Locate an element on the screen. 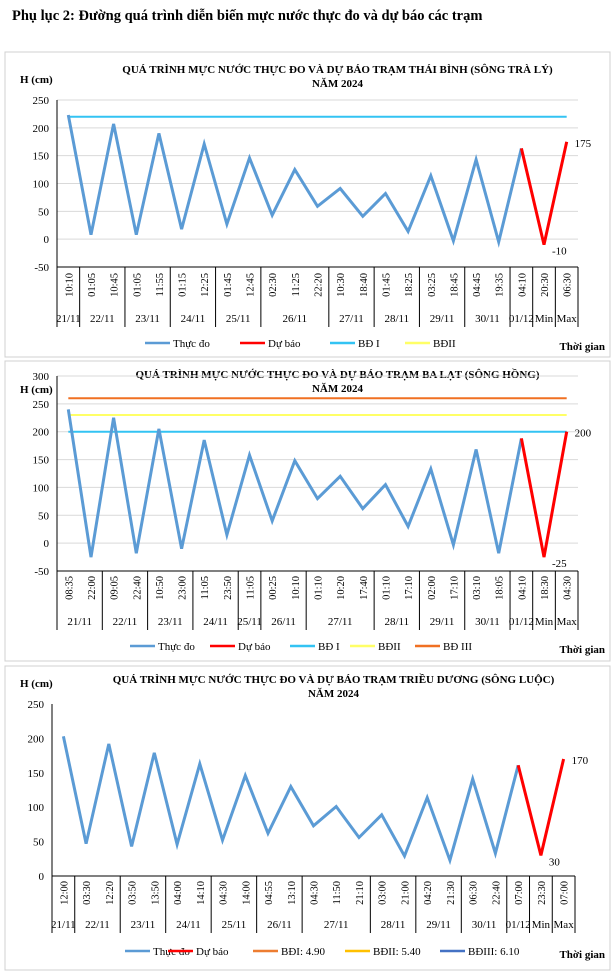 This screenshot has height=975, width=615. x-tick-time-label: 10:10 is located at coordinates (69, 285).